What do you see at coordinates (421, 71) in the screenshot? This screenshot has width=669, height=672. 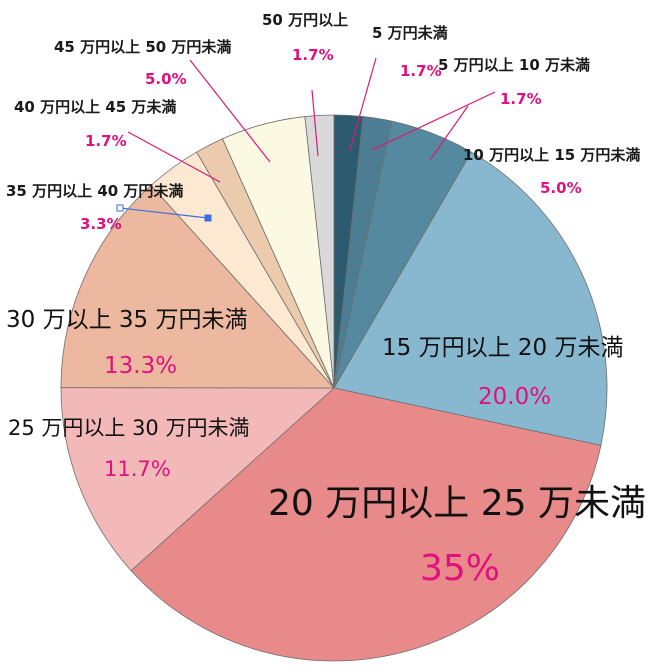 I see `slice-percent-0: 1.7%` at bounding box center [421, 71].